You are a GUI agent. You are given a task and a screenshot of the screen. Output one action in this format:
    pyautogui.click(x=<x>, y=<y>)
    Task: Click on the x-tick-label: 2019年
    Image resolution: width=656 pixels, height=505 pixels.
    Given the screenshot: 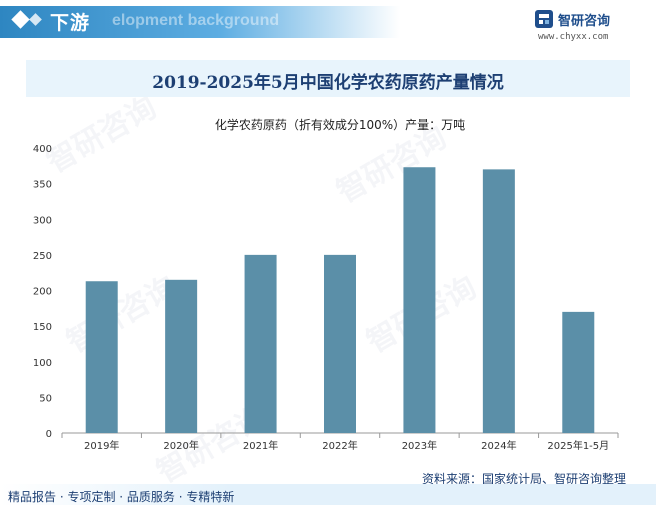 What is the action you would take?
    pyautogui.click(x=101, y=445)
    